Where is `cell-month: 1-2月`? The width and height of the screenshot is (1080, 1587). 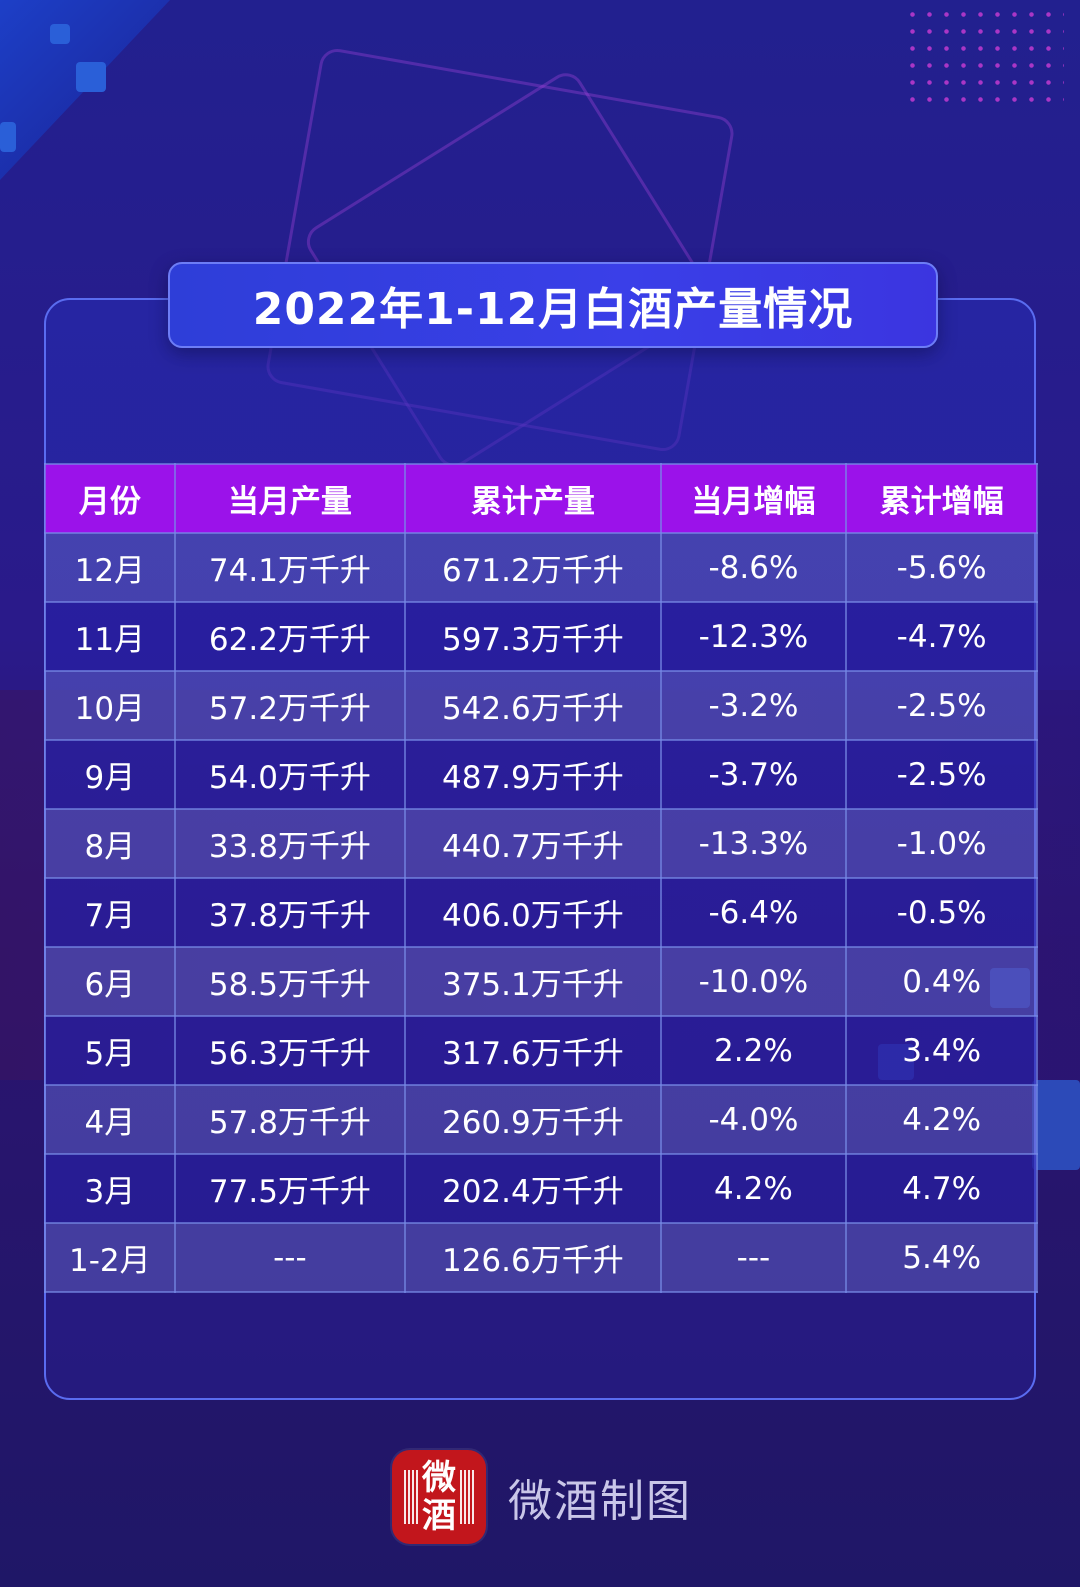
cell-month: 1-2月 is located at coordinates (110, 1257).